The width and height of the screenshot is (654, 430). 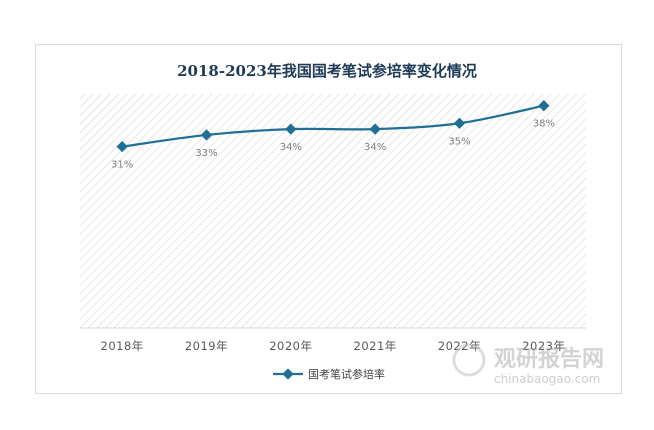 I want to click on x-tick-label: 2022年, so click(x=459, y=346).